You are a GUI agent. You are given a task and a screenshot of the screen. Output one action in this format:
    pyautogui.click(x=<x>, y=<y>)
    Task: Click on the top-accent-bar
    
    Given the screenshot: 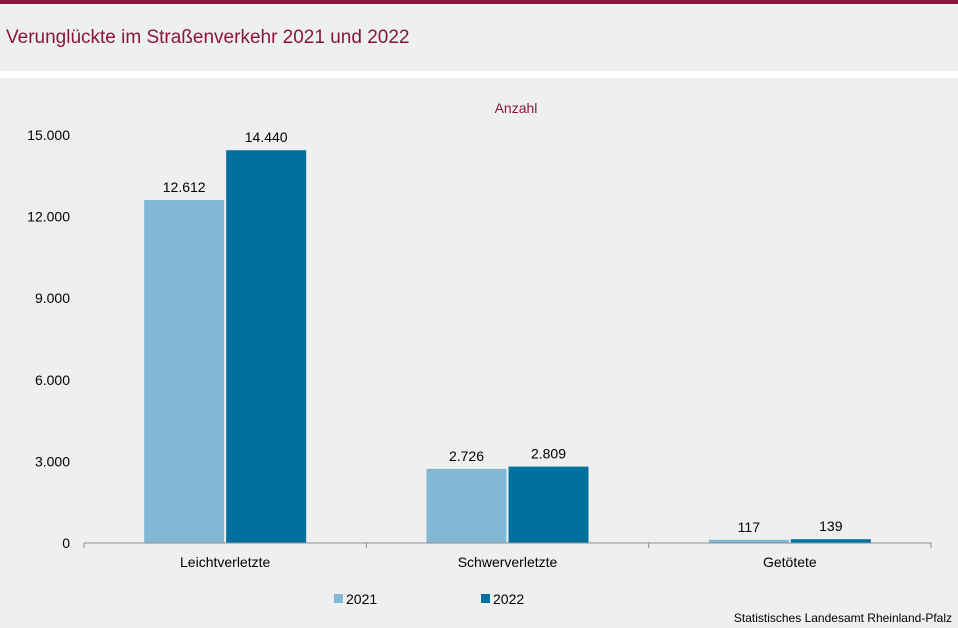 What is the action you would take?
    pyautogui.click(x=479, y=2)
    